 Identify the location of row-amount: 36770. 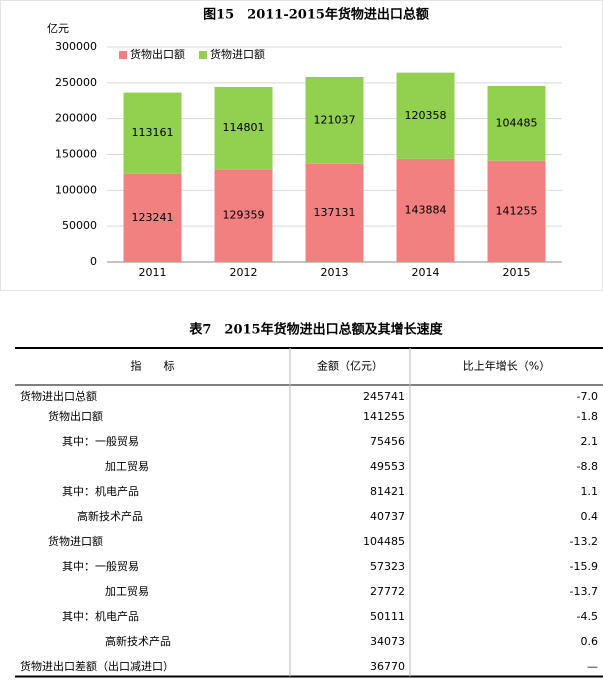
(387, 666).